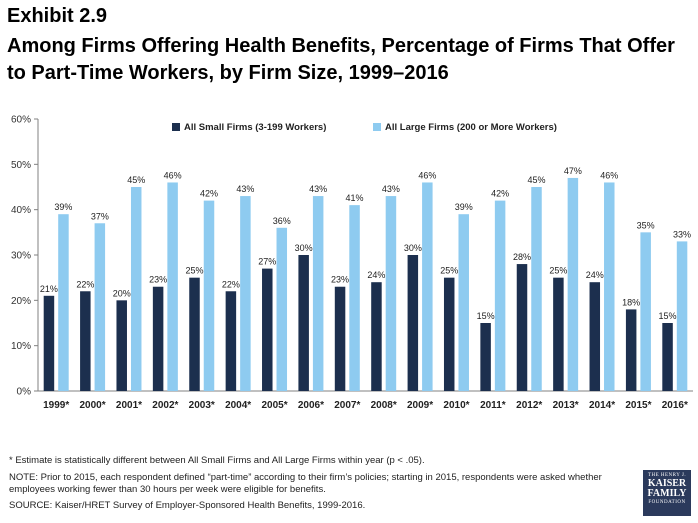  Describe the element at coordinates (667, 502) in the screenshot. I see `logo-line-4: FOUNDATION` at that location.